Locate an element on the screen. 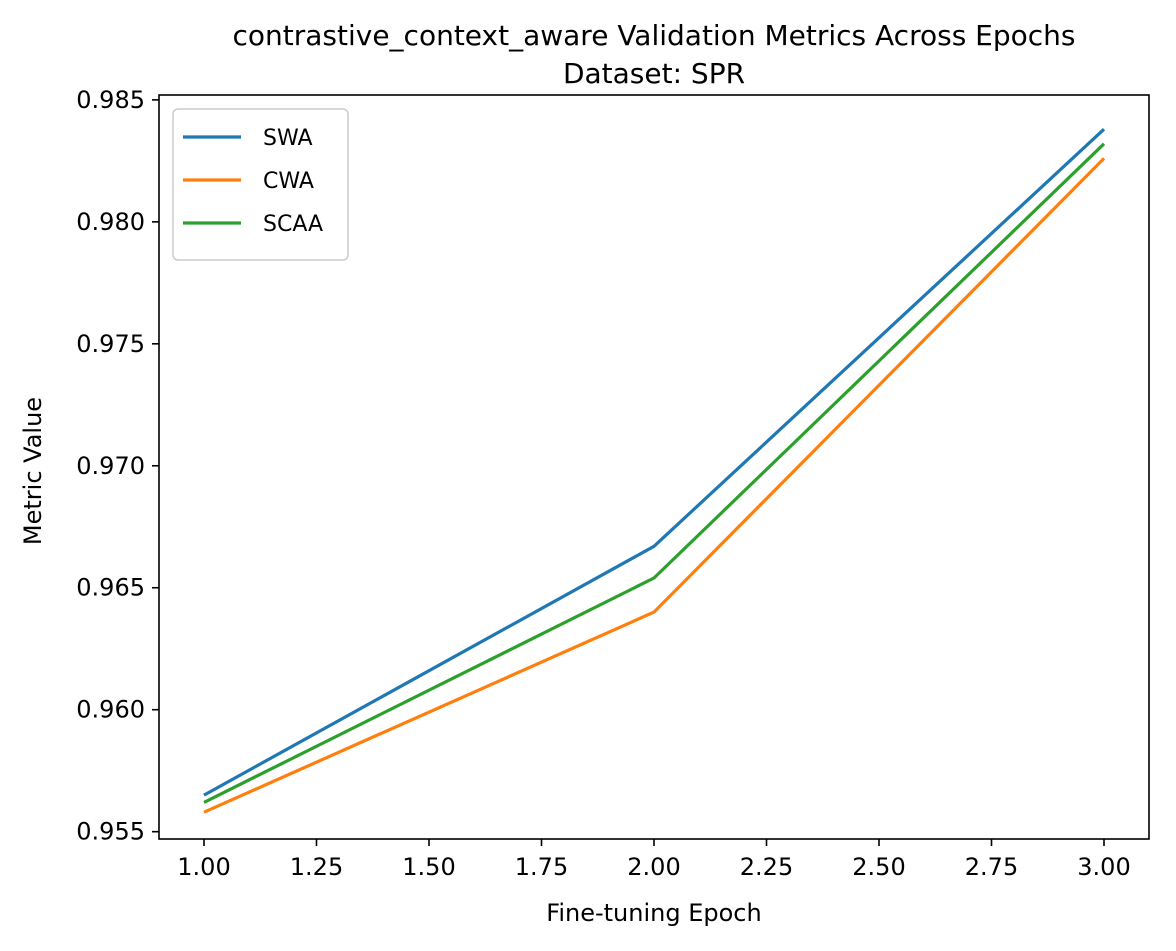 The image size is (1176, 951). x-tick-label: 1.00 is located at coordinates (203, 867).